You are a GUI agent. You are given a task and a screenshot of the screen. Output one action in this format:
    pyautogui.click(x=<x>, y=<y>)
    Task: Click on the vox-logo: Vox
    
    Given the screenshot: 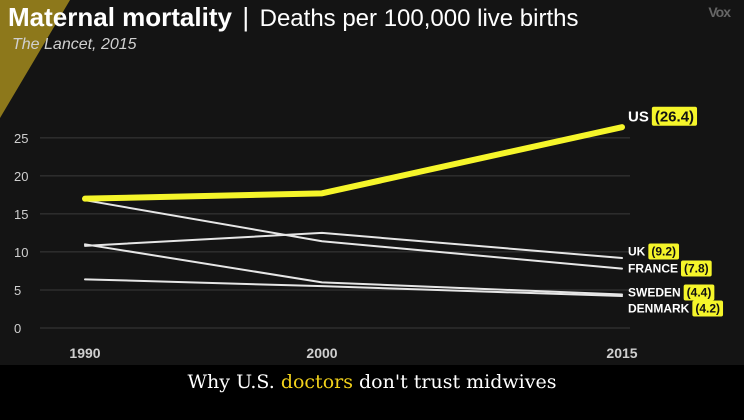 What is the action you would take?
    pyautogui.click(x=719, y=12)
    